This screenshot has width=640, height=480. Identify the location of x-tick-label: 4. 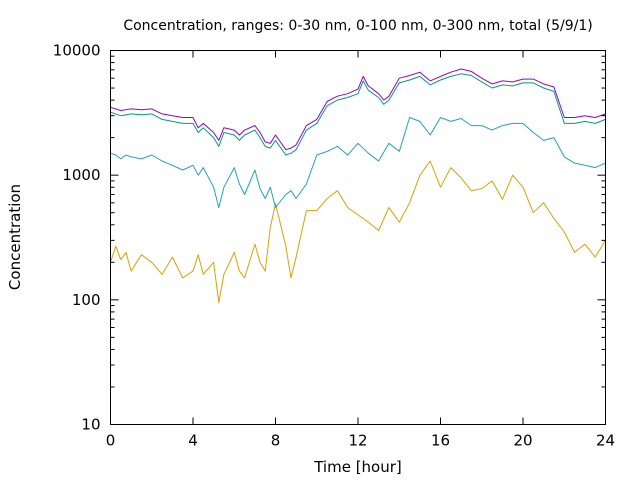
(193, 441).